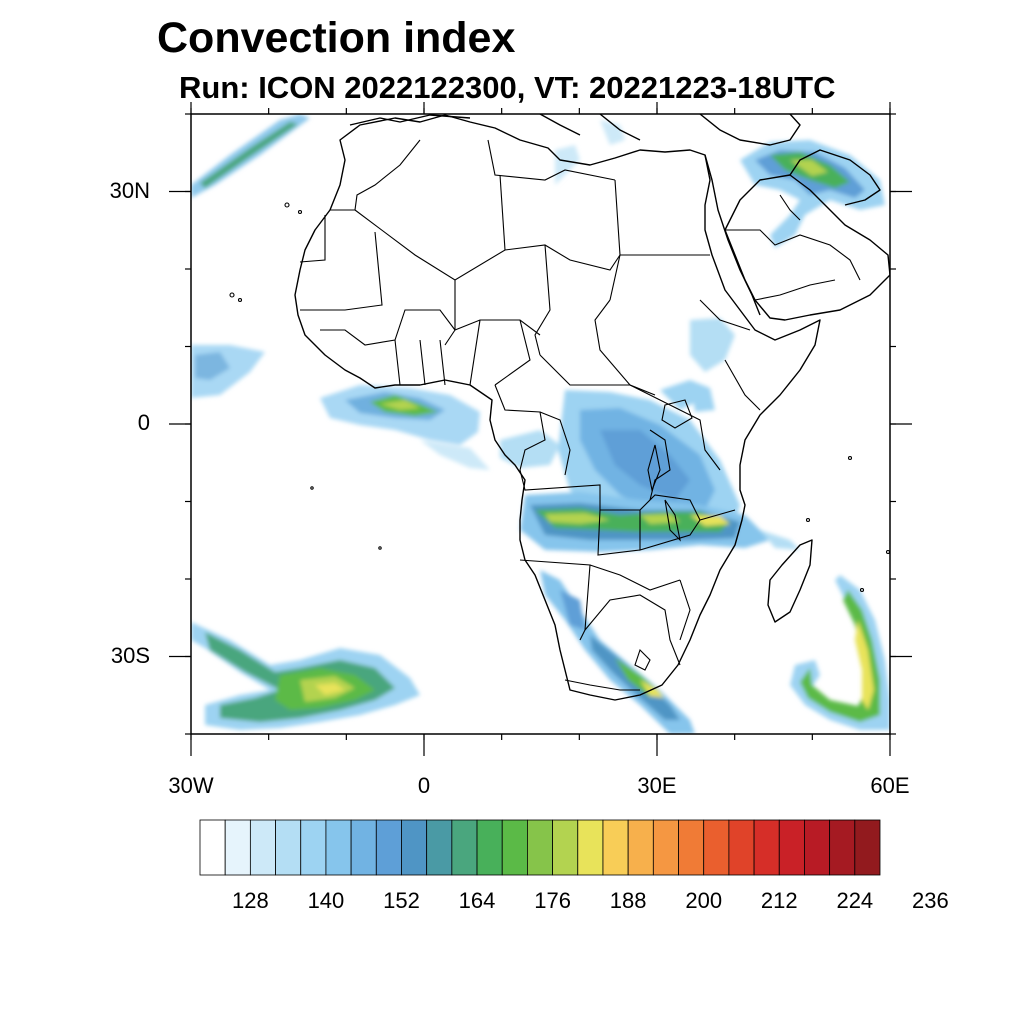  I want to click on north-atlantic-band-core, so click(249, 155).